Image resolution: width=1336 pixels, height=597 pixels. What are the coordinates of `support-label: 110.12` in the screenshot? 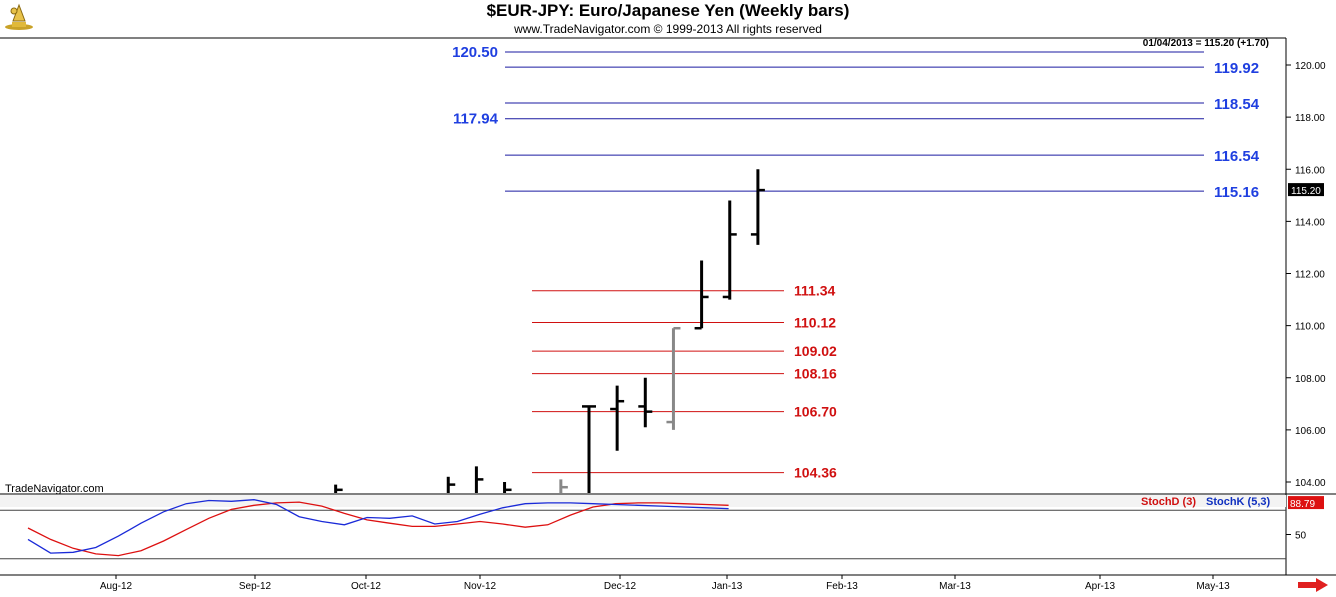 It's located at (815, 322).